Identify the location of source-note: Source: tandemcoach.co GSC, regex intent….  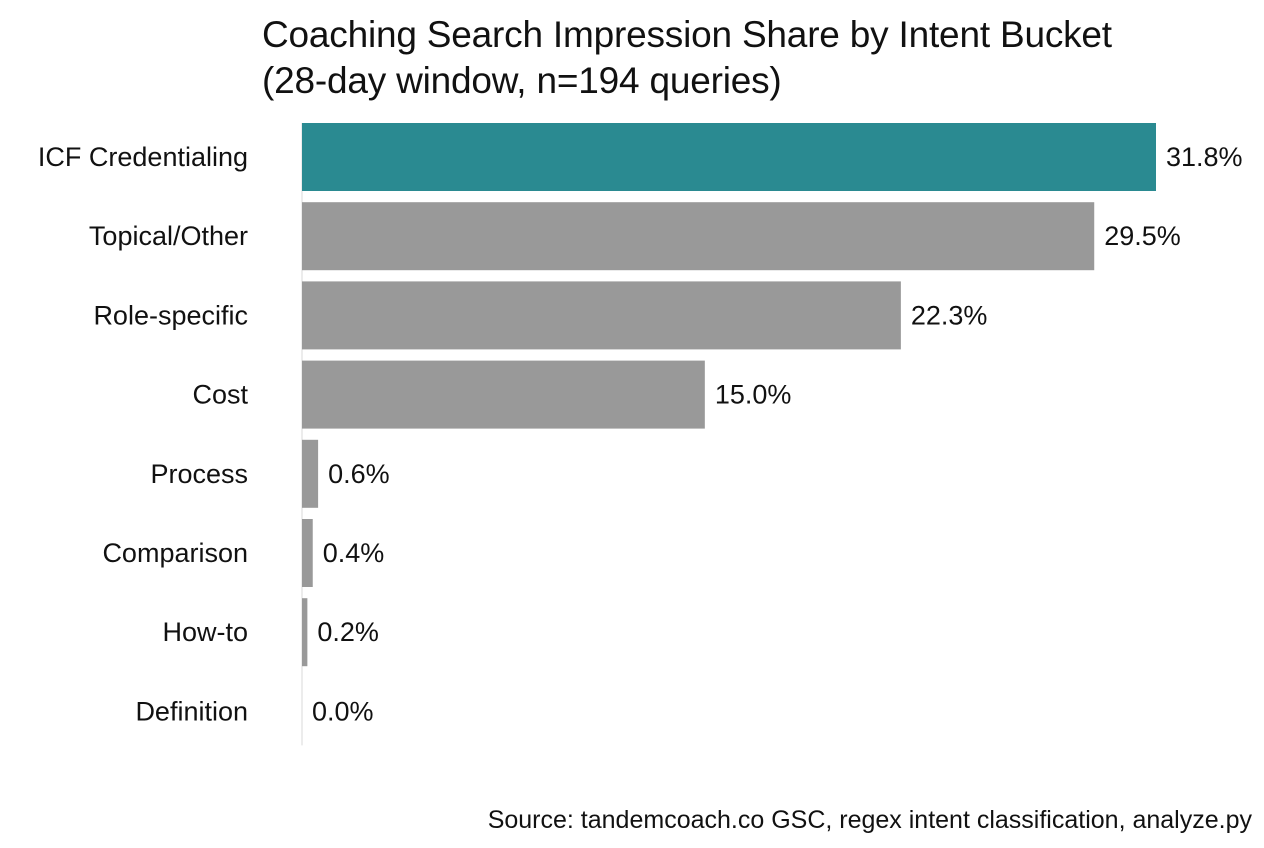
(869, 820).